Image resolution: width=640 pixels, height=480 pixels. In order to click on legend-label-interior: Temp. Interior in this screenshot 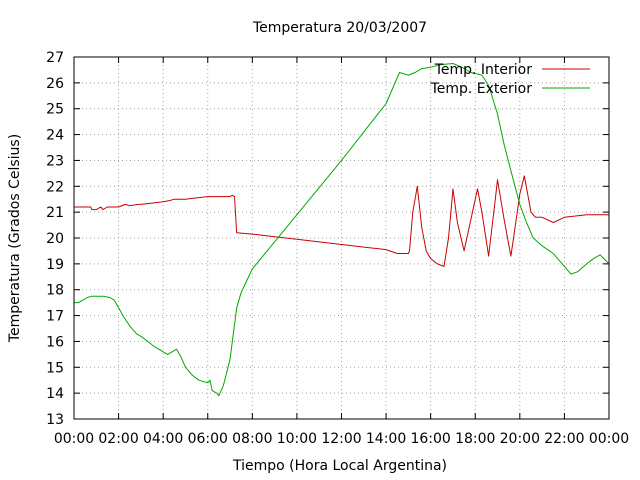, I will do `click(483, 70)`.